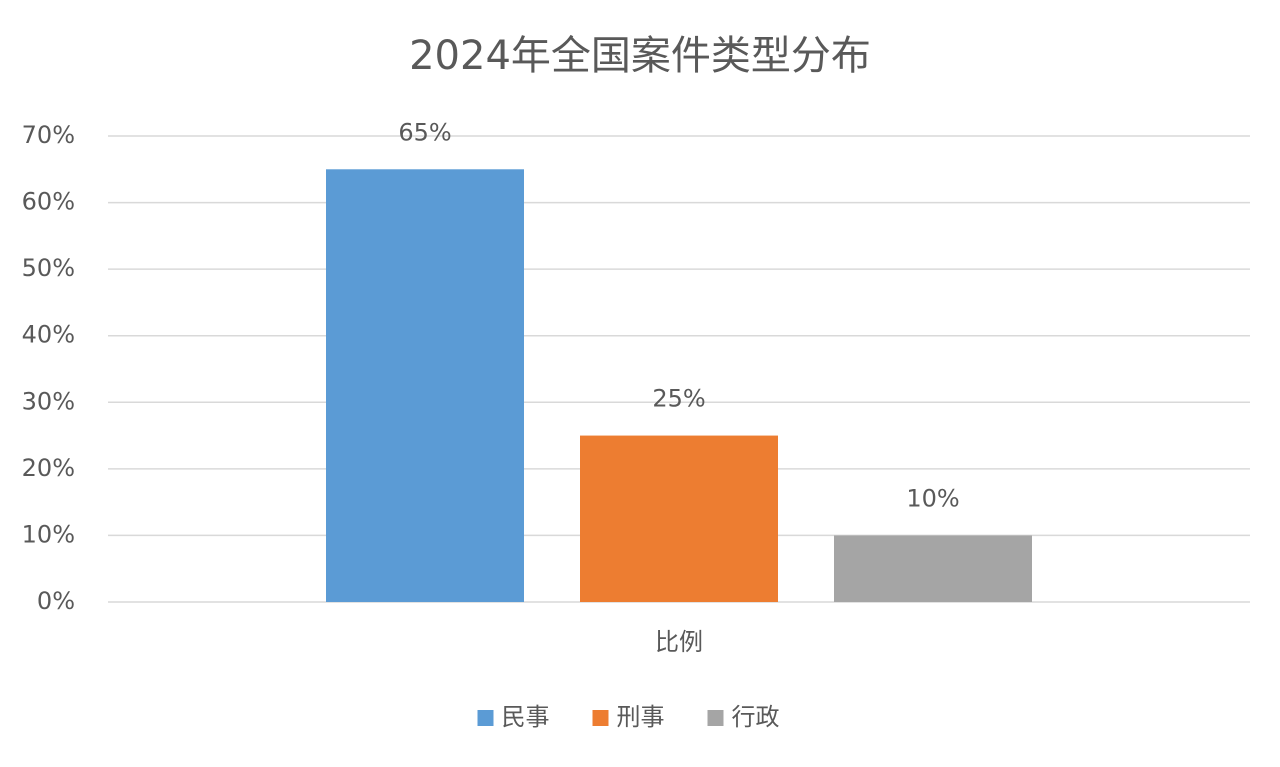 The height and width of the screenshot is (767, 1280). I want to click on y-tick-label: 60%, so click(48, 202).